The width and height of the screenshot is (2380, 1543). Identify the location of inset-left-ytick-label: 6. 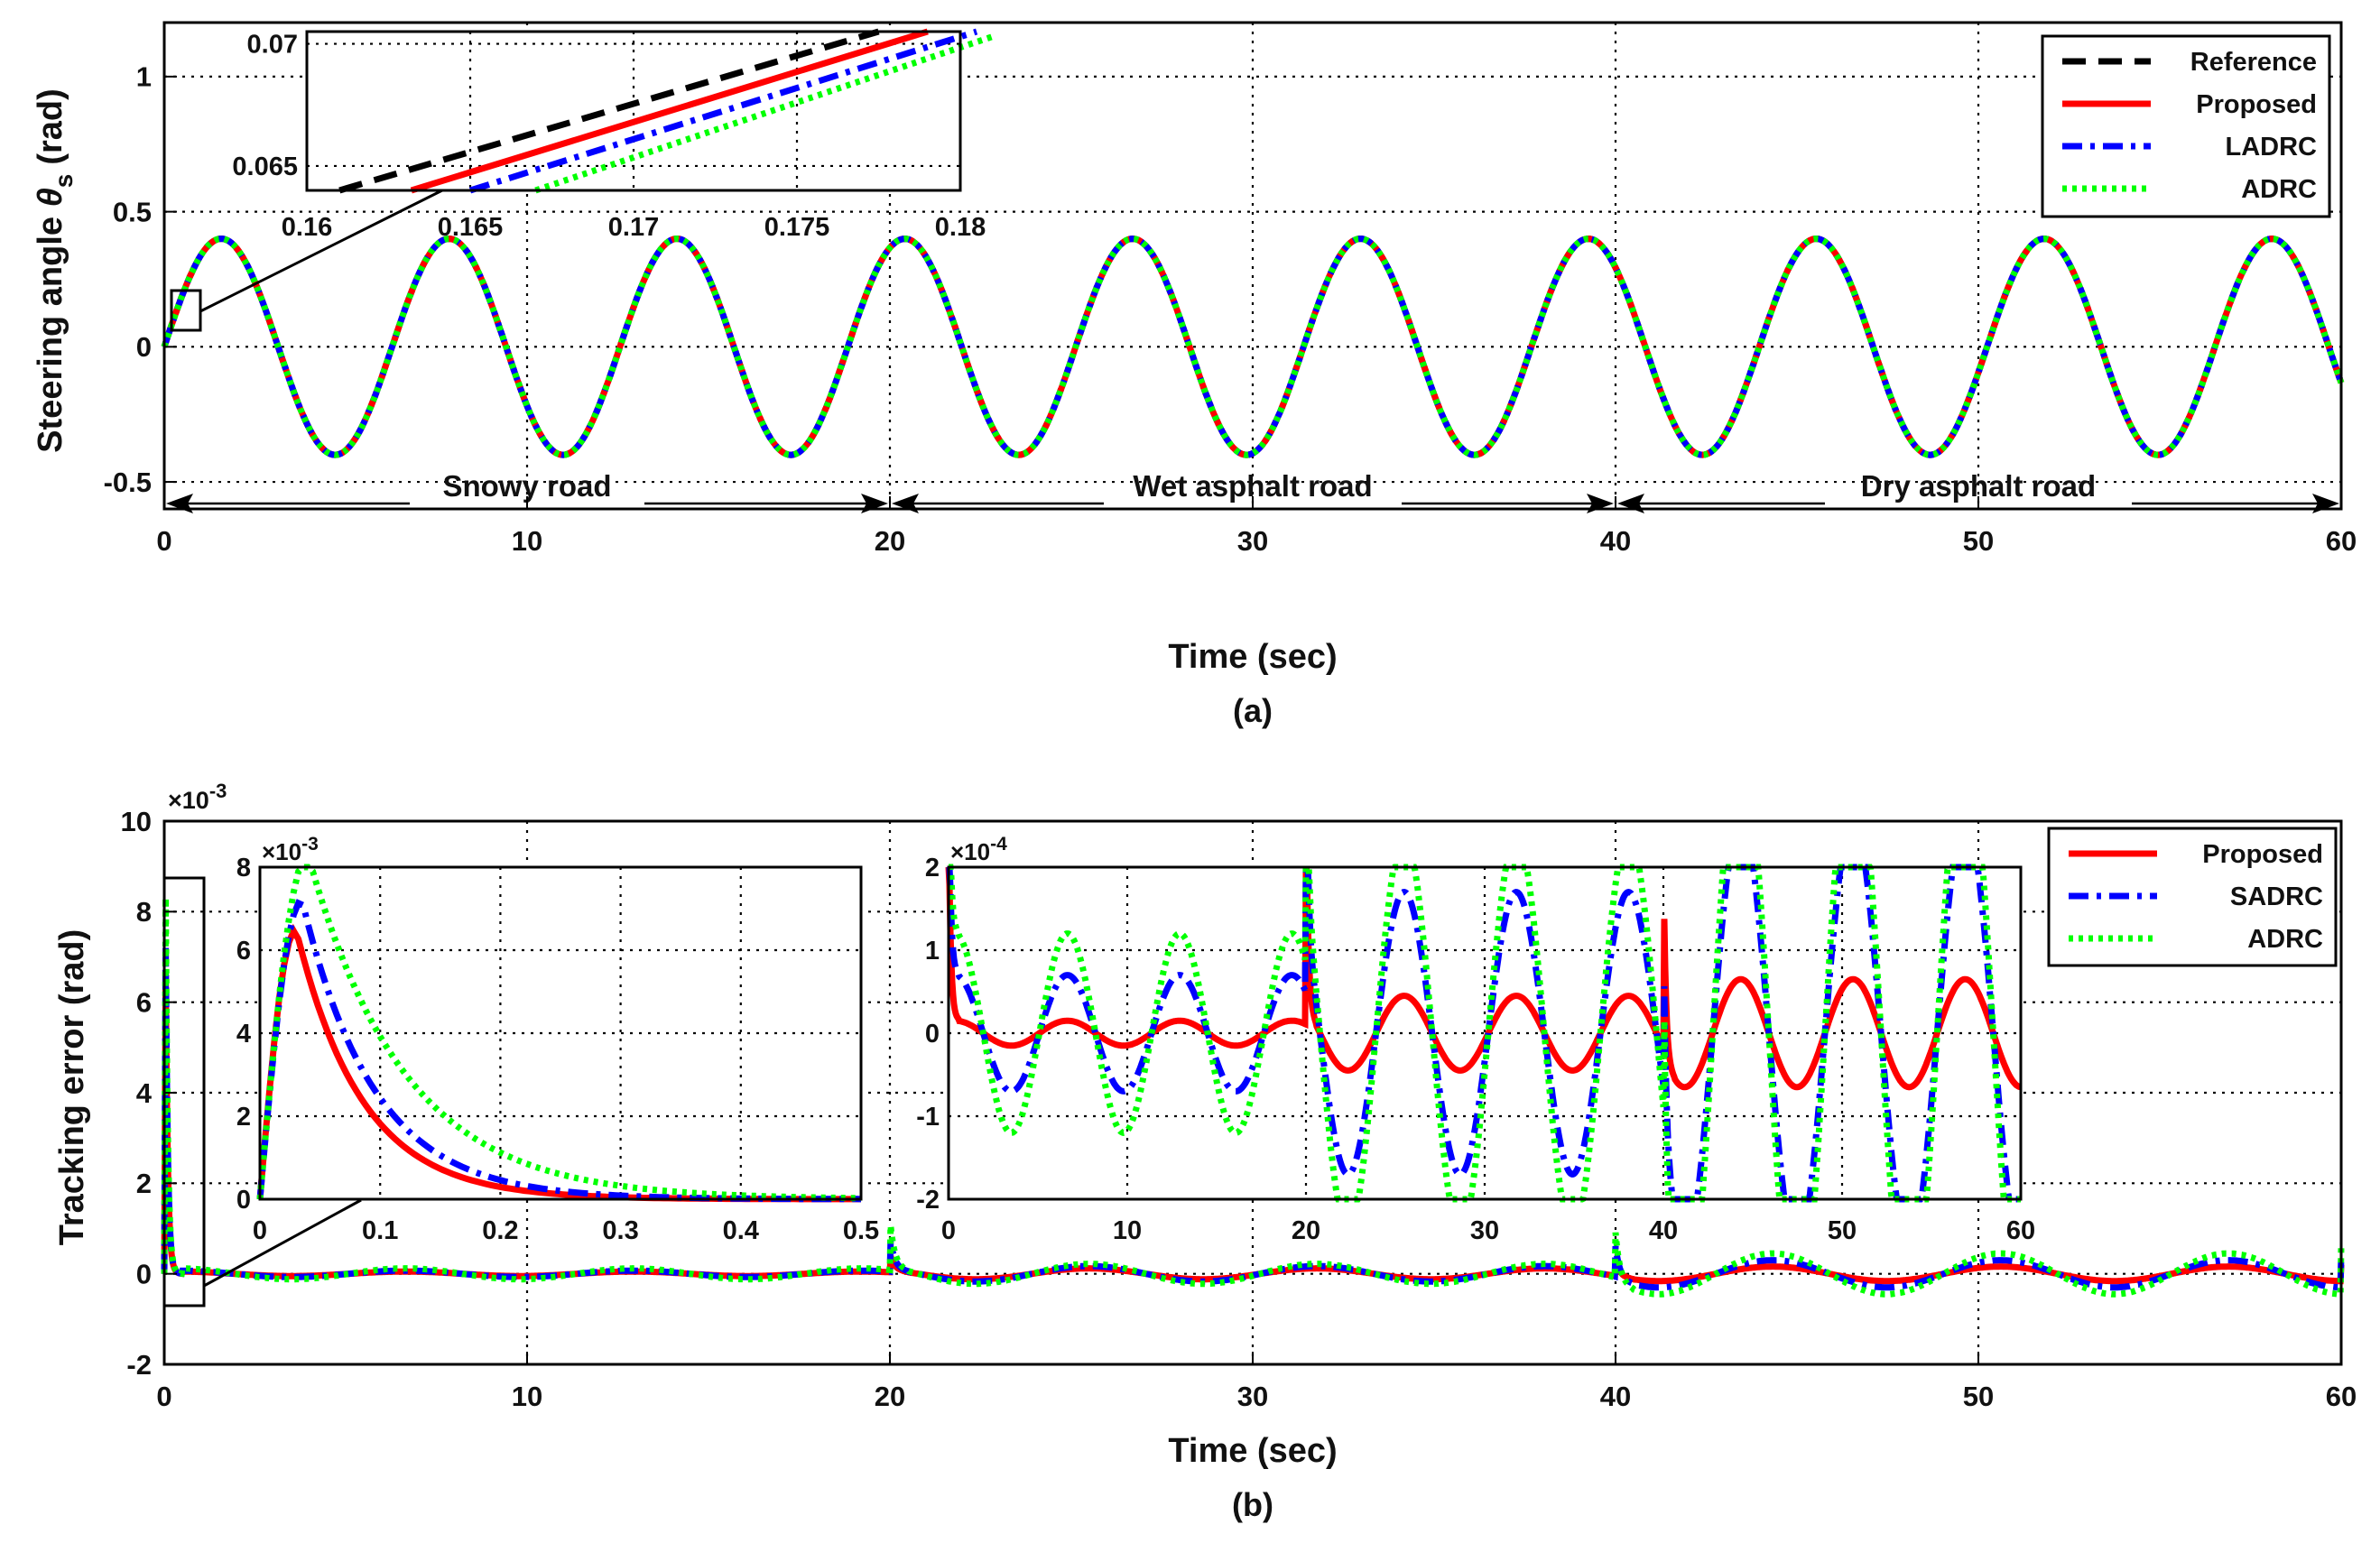
(244, 951).